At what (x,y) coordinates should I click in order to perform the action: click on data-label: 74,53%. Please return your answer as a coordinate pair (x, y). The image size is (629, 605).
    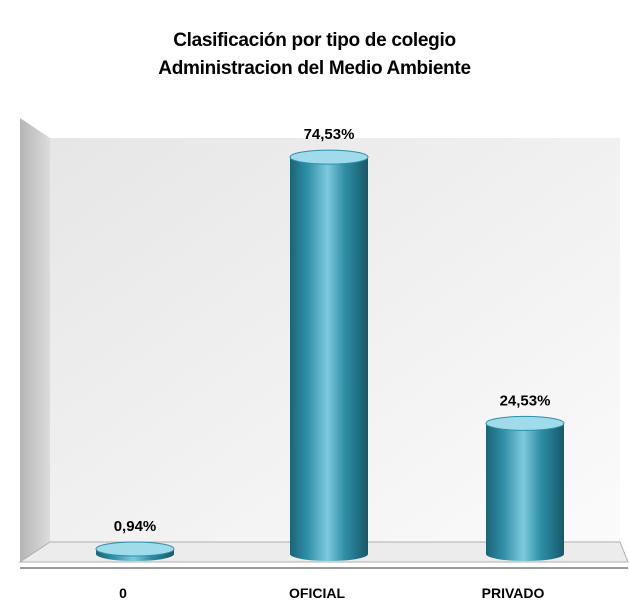
    Looking at the image, I should click on (329, 134).